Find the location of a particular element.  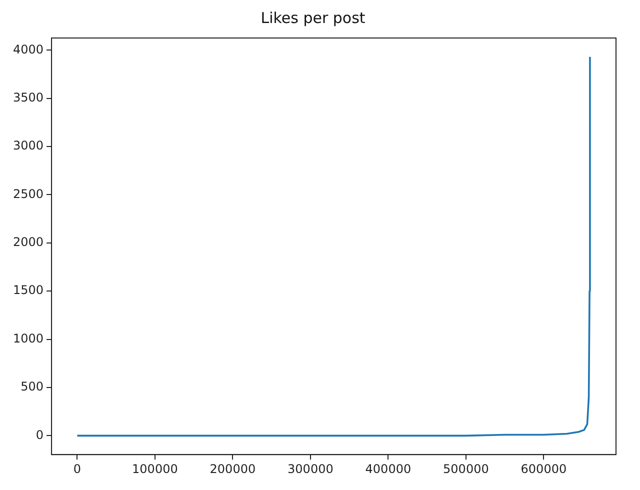

x-tick-label: 100000 is located at coordinates (155, 469).